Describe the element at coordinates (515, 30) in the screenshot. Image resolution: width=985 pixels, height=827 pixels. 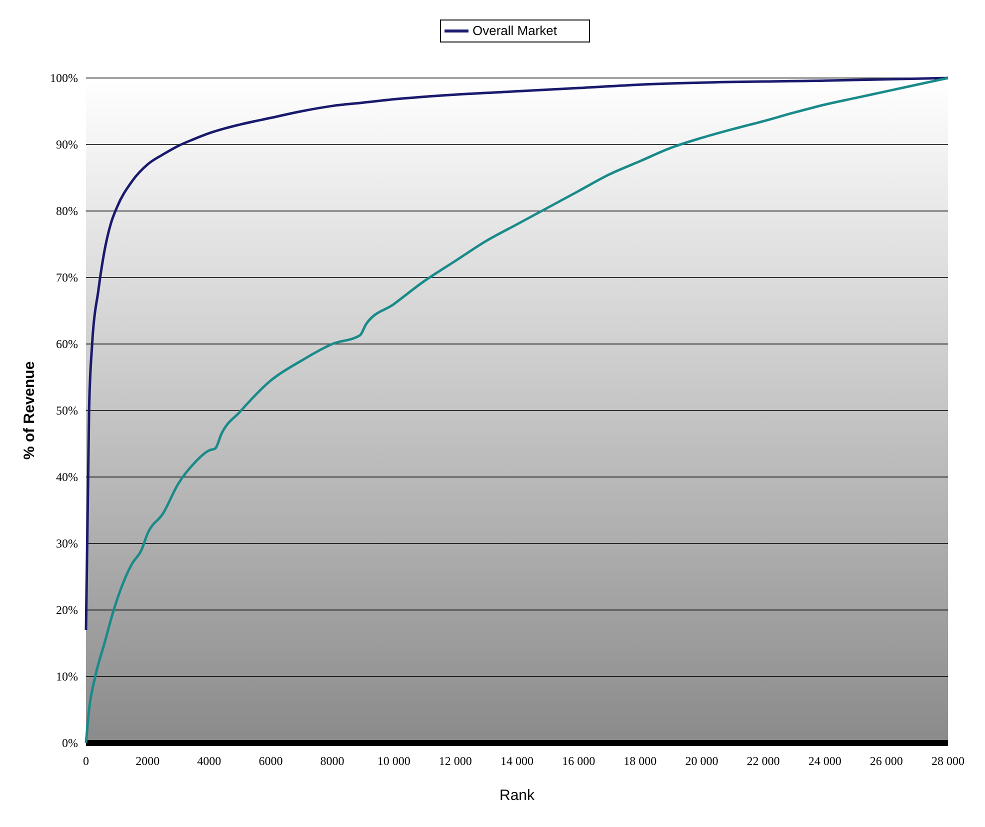
I see `legend-label: Overall Market` at that location.